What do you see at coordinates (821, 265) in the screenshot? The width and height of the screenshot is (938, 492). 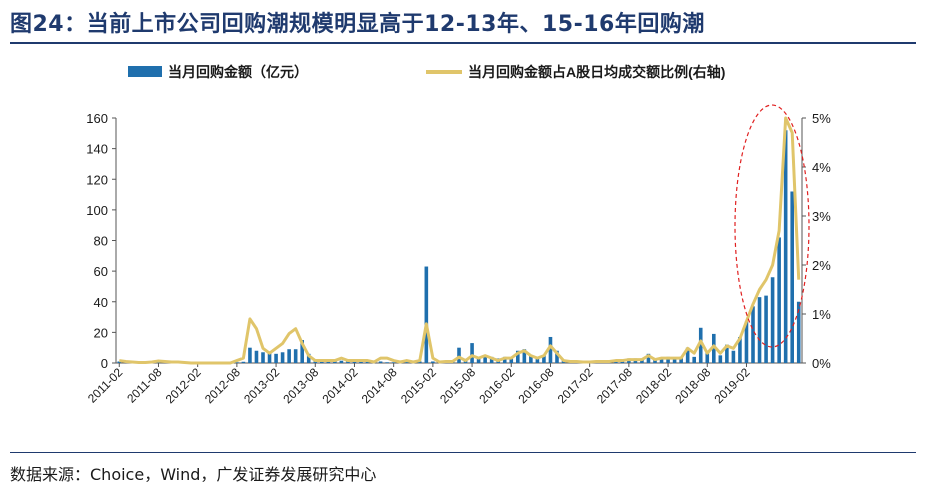 I see `y-right-tick-label: 2%` at bounding box center [821, 265].